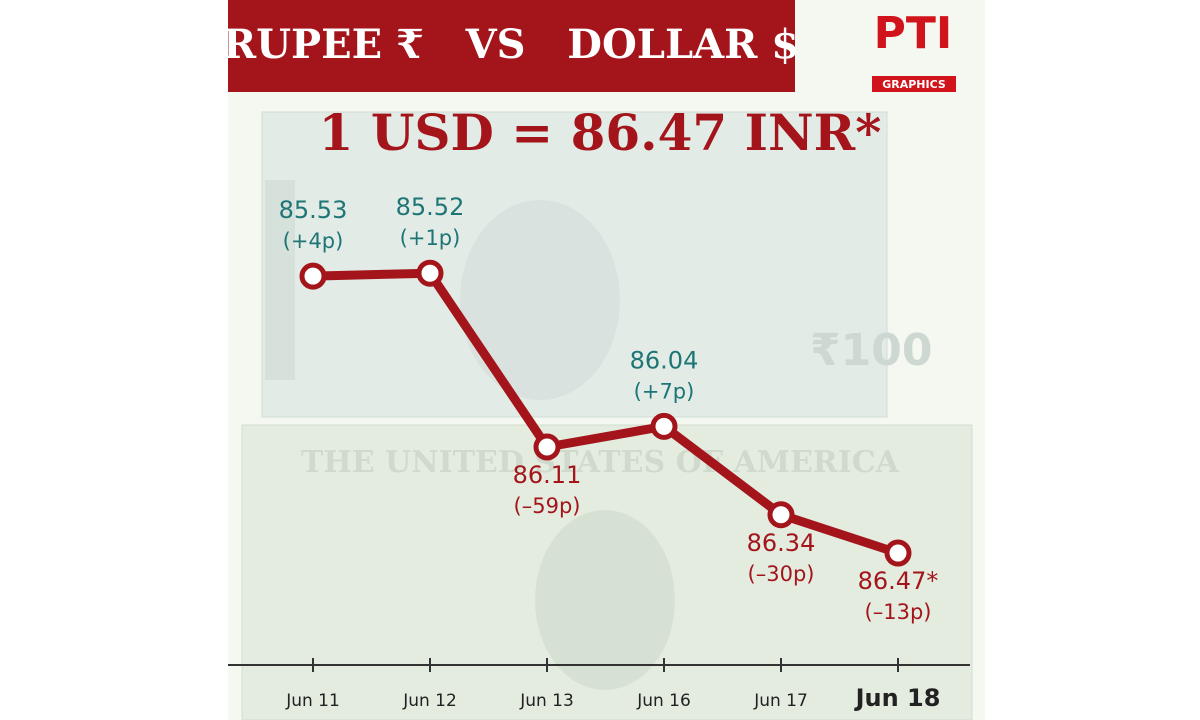  What do you see at coordinates (429, 701) in the screenshot?
I see `x-tick-label: Jun 12` at bounding box center [429, 701].